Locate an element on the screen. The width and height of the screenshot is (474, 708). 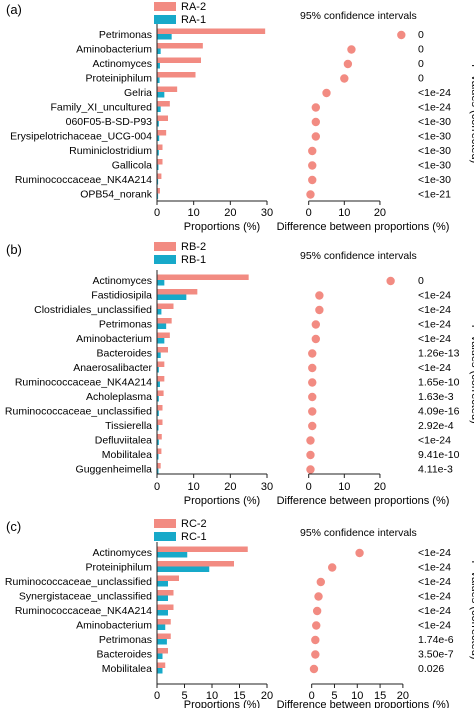
category-label: Actinomyces is located at coordinates (122, 553).